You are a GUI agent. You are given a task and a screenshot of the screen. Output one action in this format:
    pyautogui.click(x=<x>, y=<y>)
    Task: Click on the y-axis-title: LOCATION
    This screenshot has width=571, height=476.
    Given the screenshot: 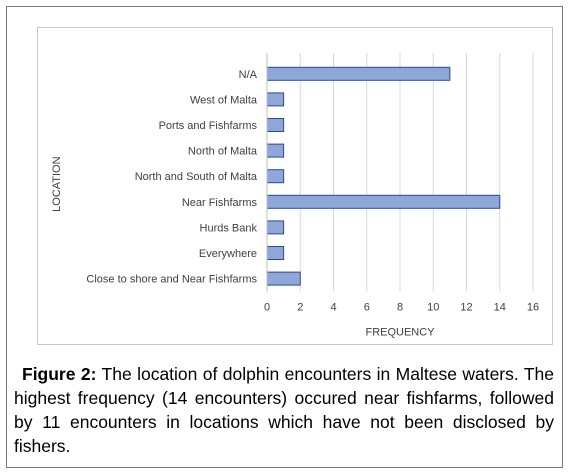 What is the action you would take?
    pyautogui.click(x=57, y=183)
    